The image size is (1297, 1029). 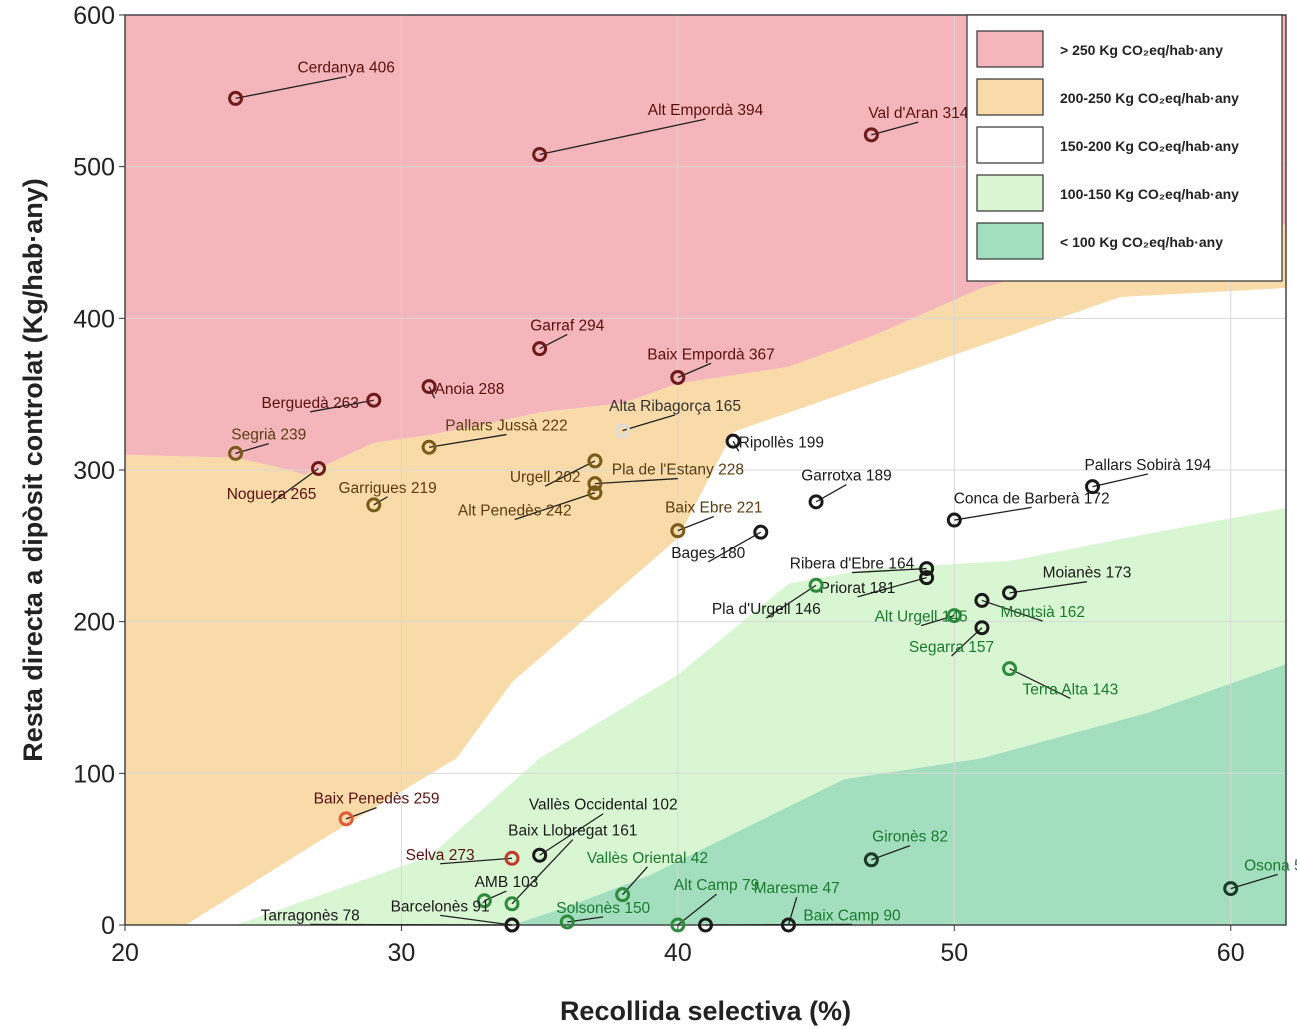 I want to click on point-label: Montsià 162, so click(x=1043, y=612).